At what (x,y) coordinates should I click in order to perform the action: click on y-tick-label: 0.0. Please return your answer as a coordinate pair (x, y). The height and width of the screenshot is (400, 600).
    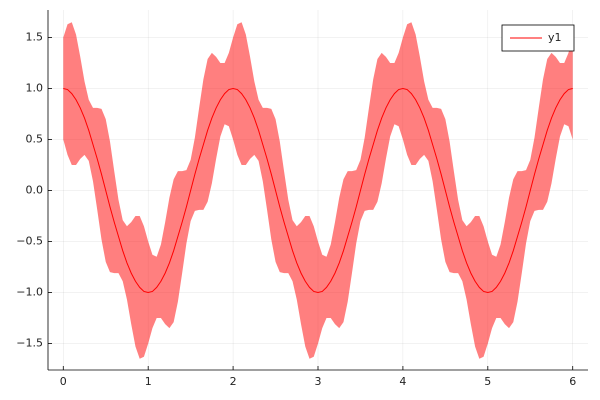
    Looking at the image, I should click on (35, 190).